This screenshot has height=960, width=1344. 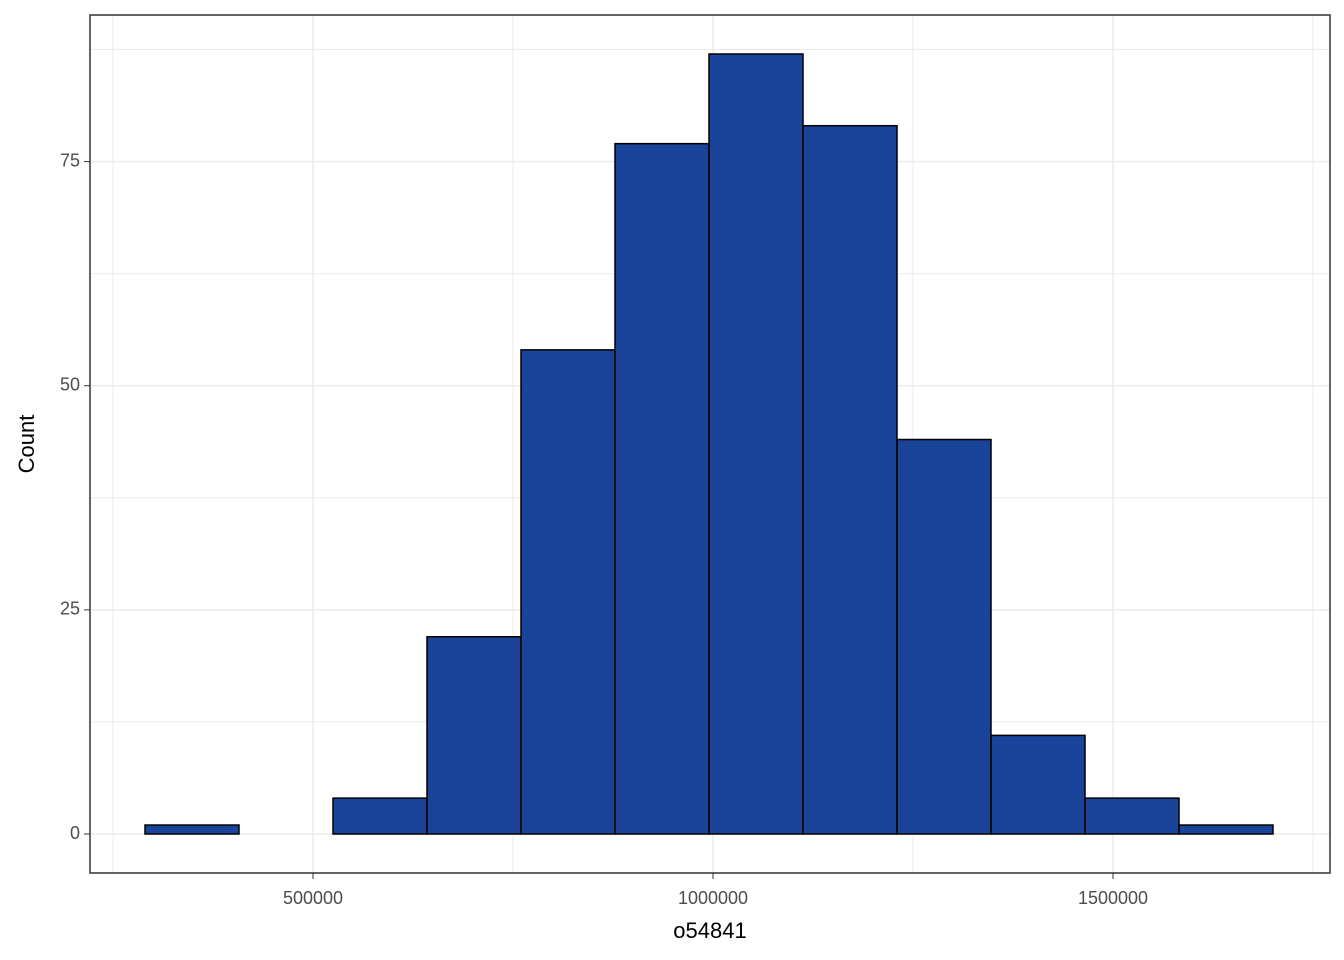 I want to click on y-axis-title: Count, so click(x=26, y=444).